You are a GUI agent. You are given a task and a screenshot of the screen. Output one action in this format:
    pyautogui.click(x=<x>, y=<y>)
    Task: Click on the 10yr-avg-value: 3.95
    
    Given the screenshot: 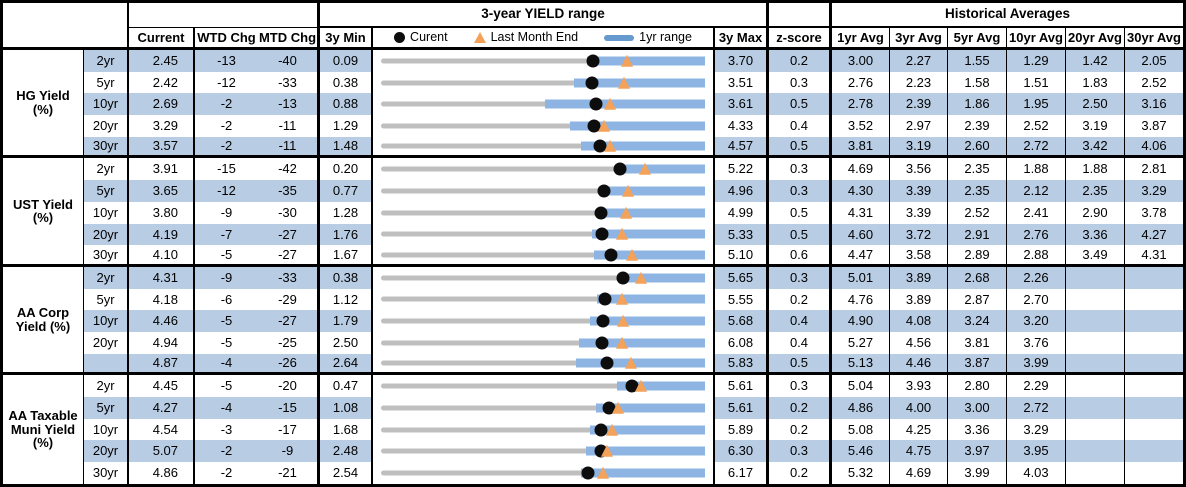 What is the action you would take?
    pyautogui.click(x=1036, y=451)
    